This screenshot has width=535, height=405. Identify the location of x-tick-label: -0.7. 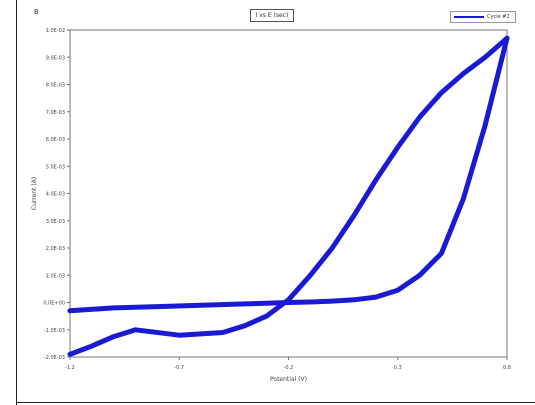
(179, 368).